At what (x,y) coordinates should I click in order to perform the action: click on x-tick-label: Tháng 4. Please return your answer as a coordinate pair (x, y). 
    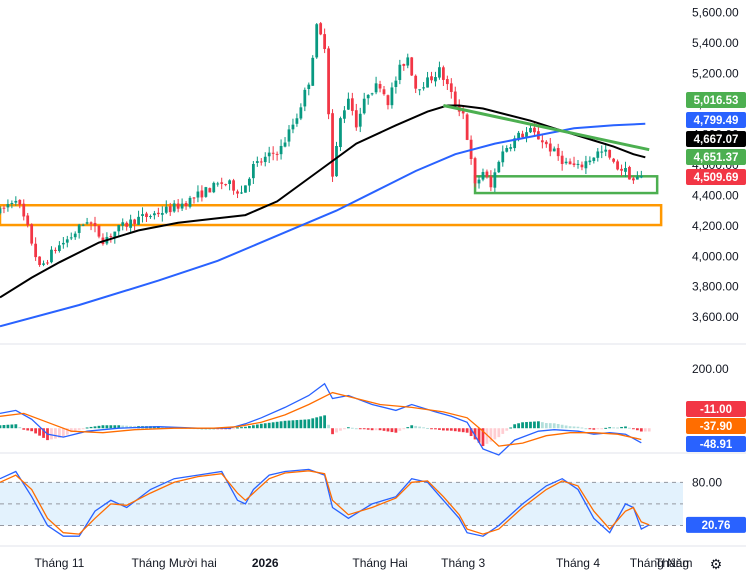
    Looking at the image, I should click on (578, 563).